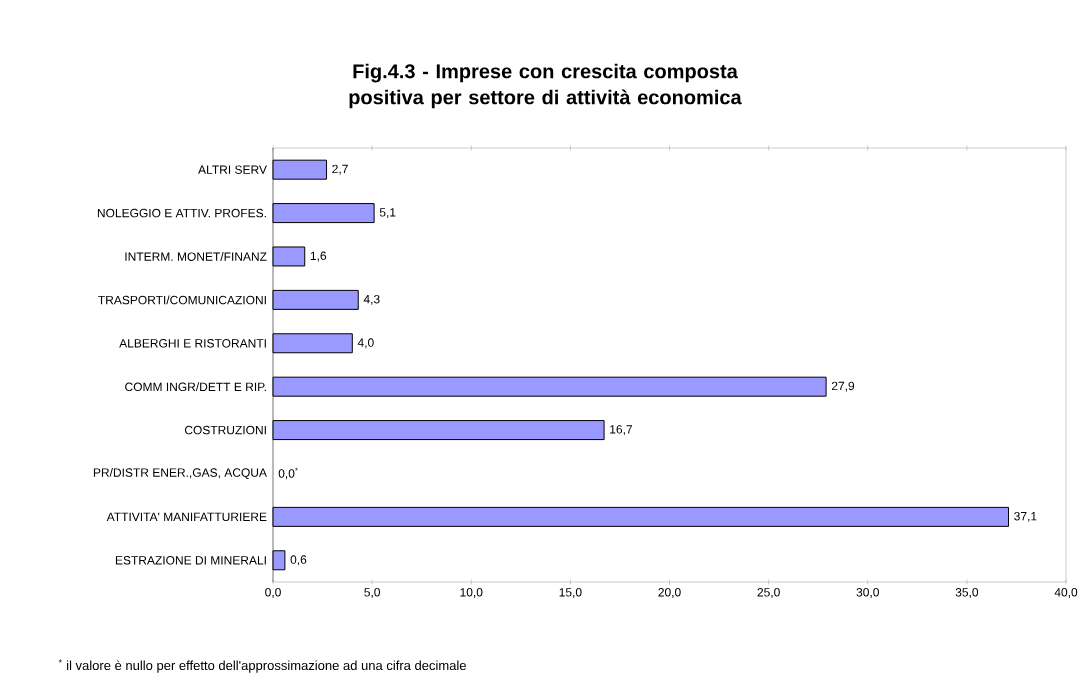 This screenshot has width=1092, height=684. Describe the element at coordinates (365, 343) in the screenshot. I see `data-label: 4,0` at that location.